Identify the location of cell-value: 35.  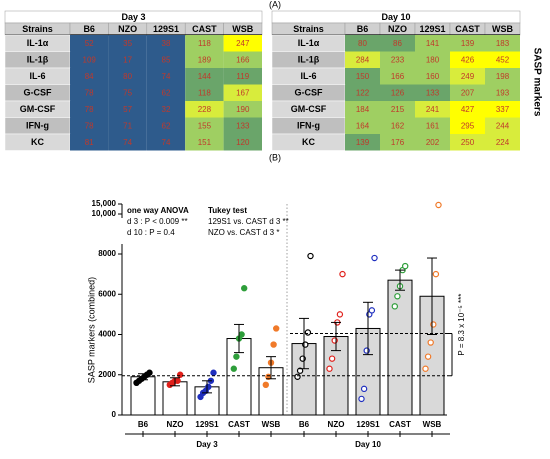
(127, 43).